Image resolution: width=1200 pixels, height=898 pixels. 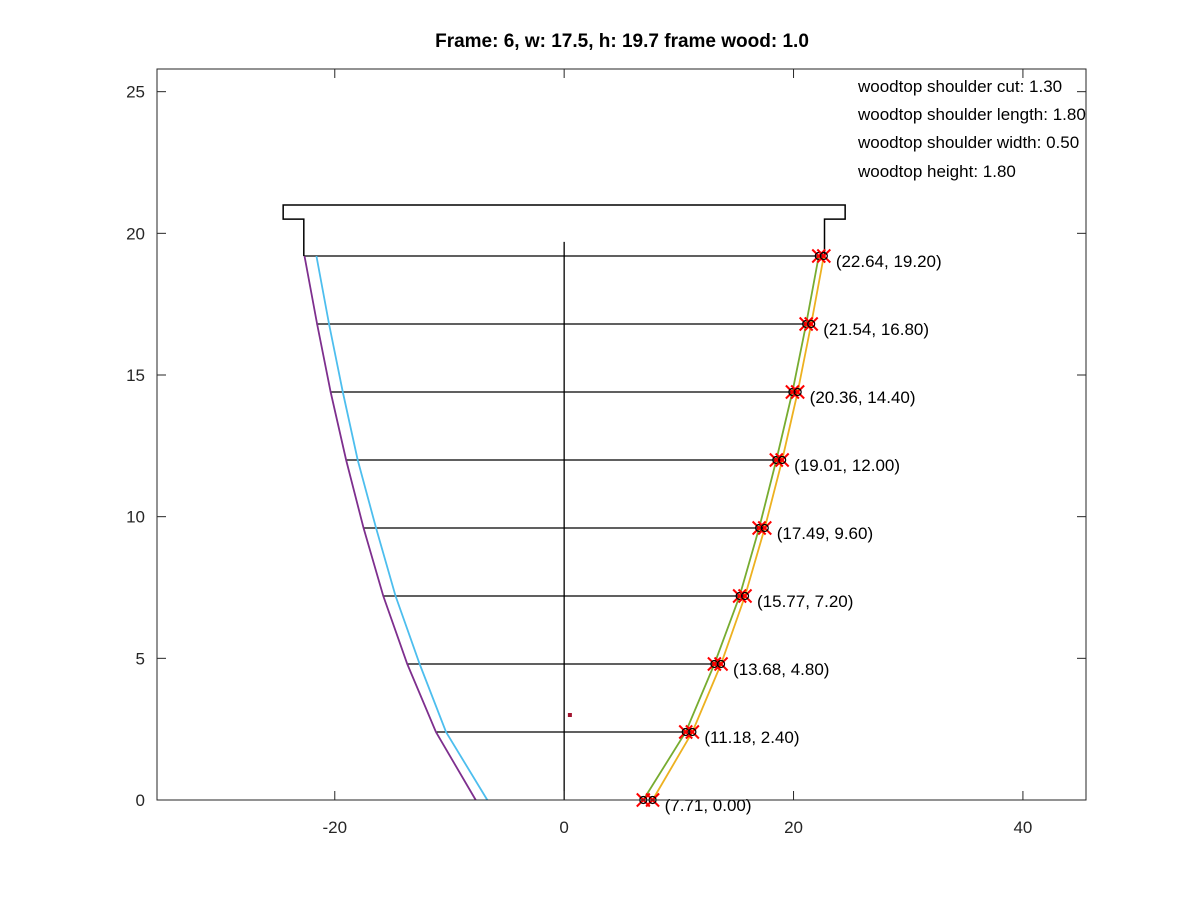 I want to click on annotation-woodtop-shoulder-cut: woodtop shoulder cut: 1.30, so click(x=959, y=86).